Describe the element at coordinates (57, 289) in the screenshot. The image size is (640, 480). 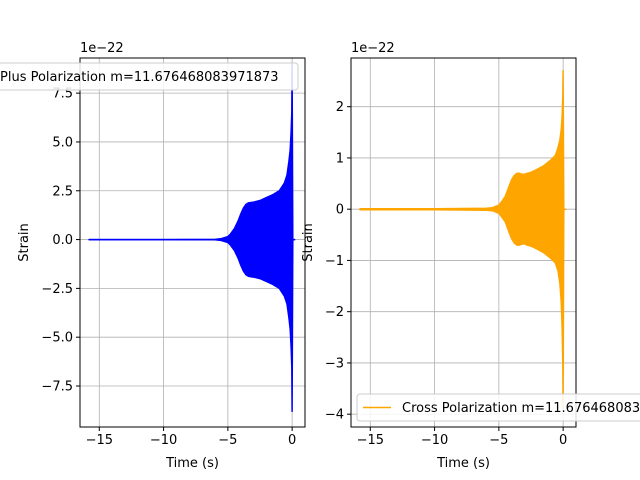
I see `y-tick-label: −2.5` at that location.